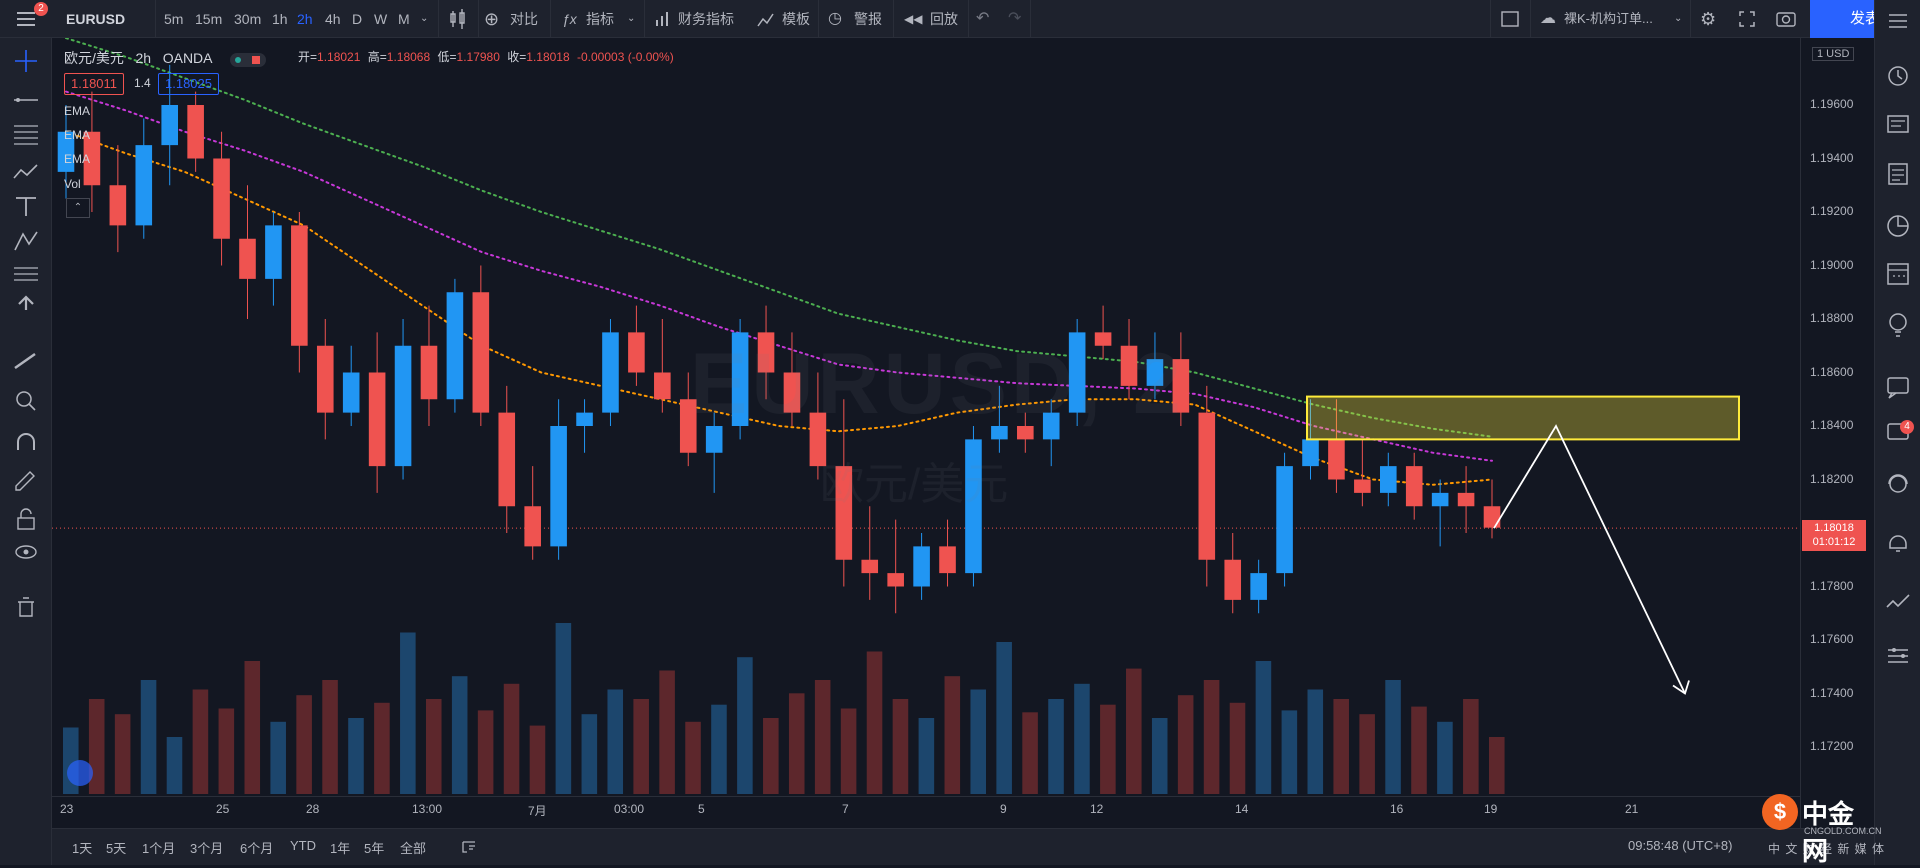  Describe the element at coordinates (26, 278) in the screenshot. I see `fib-icon` at that location.